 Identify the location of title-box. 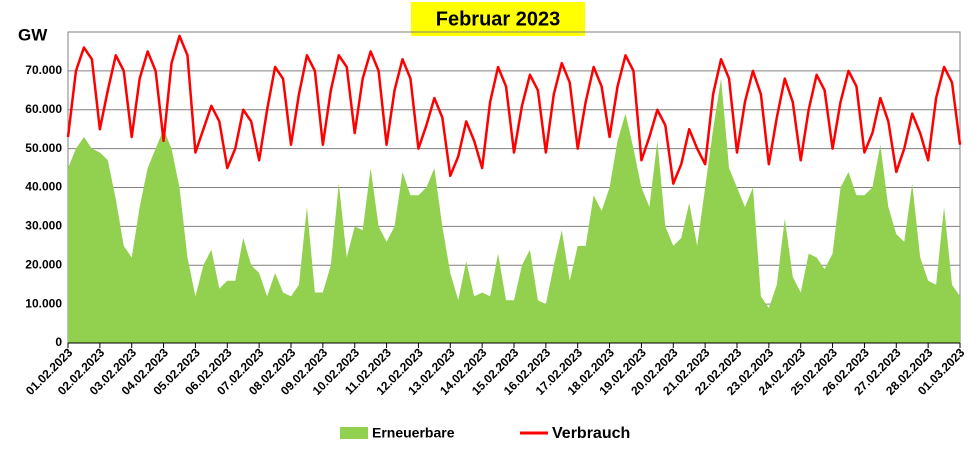
(498, 19).